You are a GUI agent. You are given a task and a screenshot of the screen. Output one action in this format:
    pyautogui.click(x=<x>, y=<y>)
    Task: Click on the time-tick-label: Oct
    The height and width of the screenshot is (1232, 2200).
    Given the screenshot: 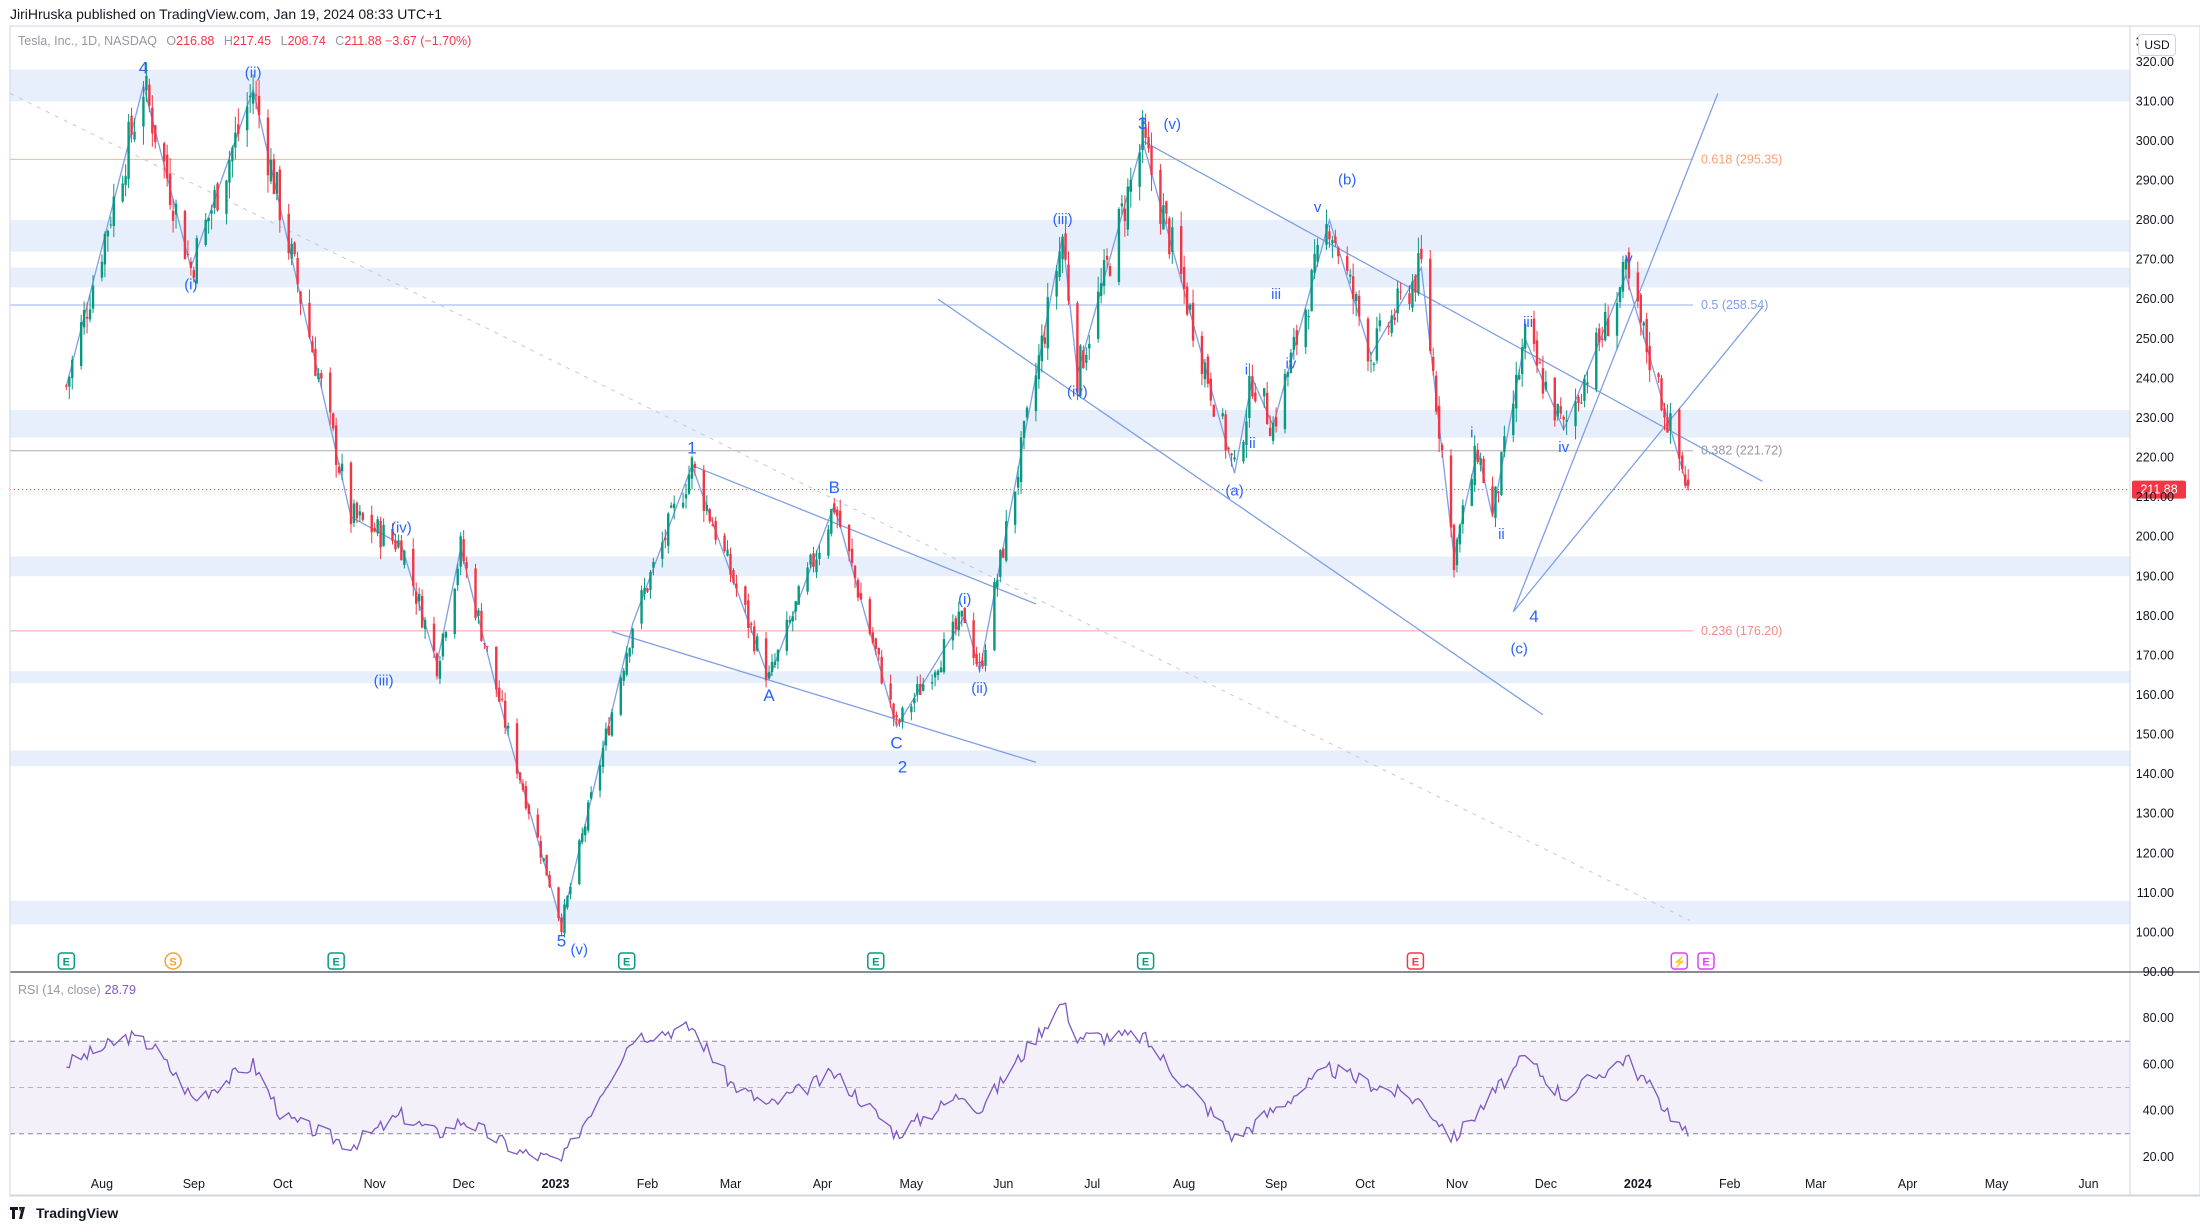 What is the action you would take?
    pyautogui.click(x=283, y=1184)
    